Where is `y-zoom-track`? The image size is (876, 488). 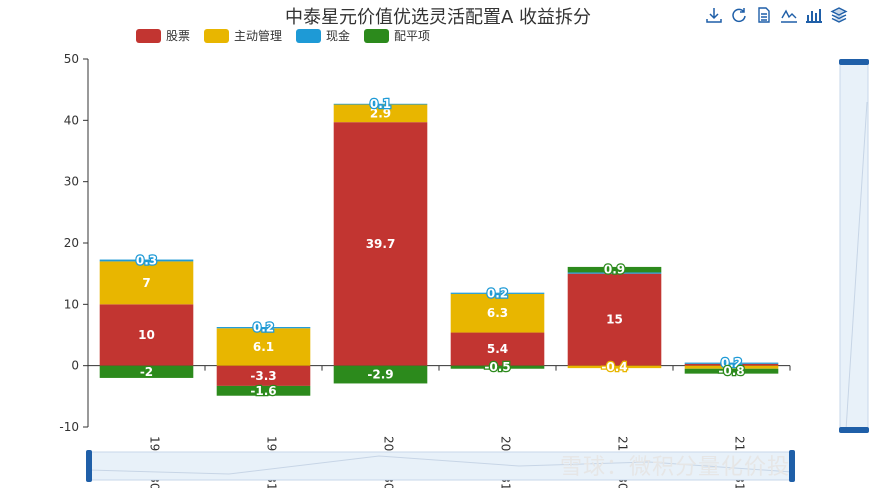 y-zoom-track is located at coordinates (854, 246).